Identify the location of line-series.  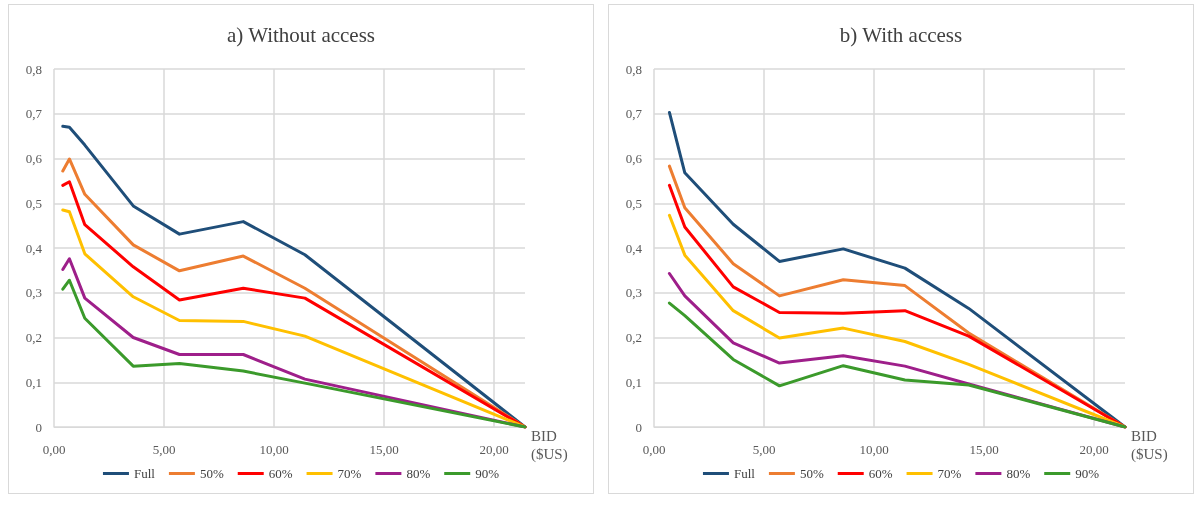
(897, 365).